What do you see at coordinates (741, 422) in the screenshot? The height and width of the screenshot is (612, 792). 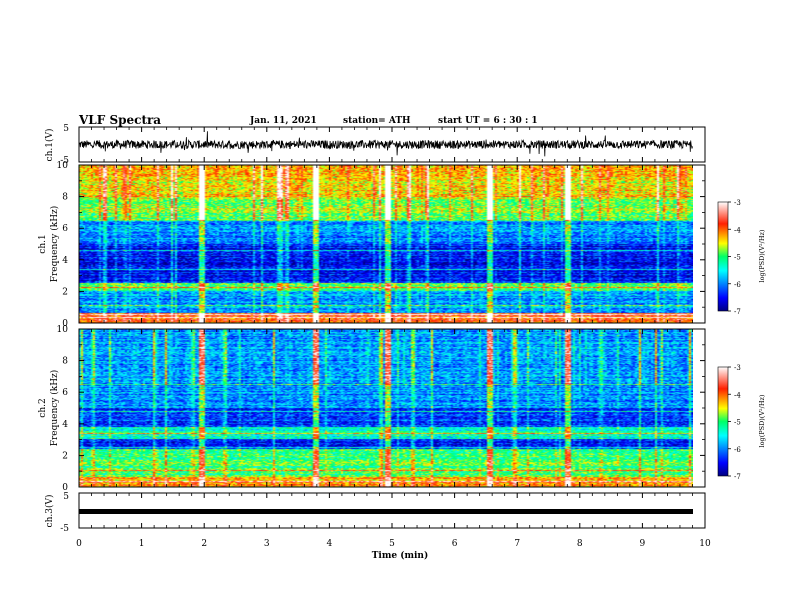 I see `colorbar-ch2: -3 -4 -5 -6 -7 log(PSD)(V²/Hz)` at bounding box center [741, 422].